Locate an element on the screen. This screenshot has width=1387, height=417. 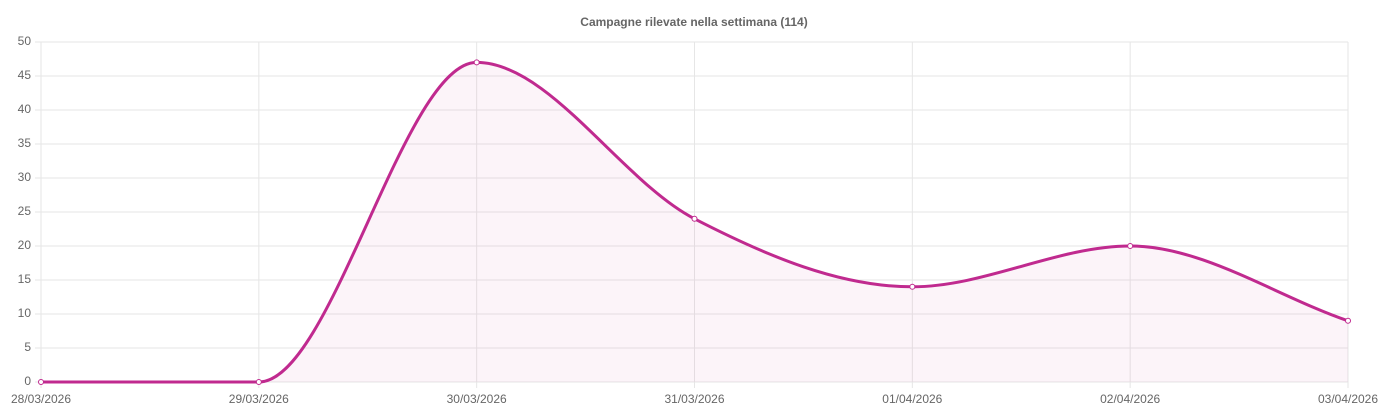
x-tick-label: 01/04/2026 is located at coordinates (912, 399).